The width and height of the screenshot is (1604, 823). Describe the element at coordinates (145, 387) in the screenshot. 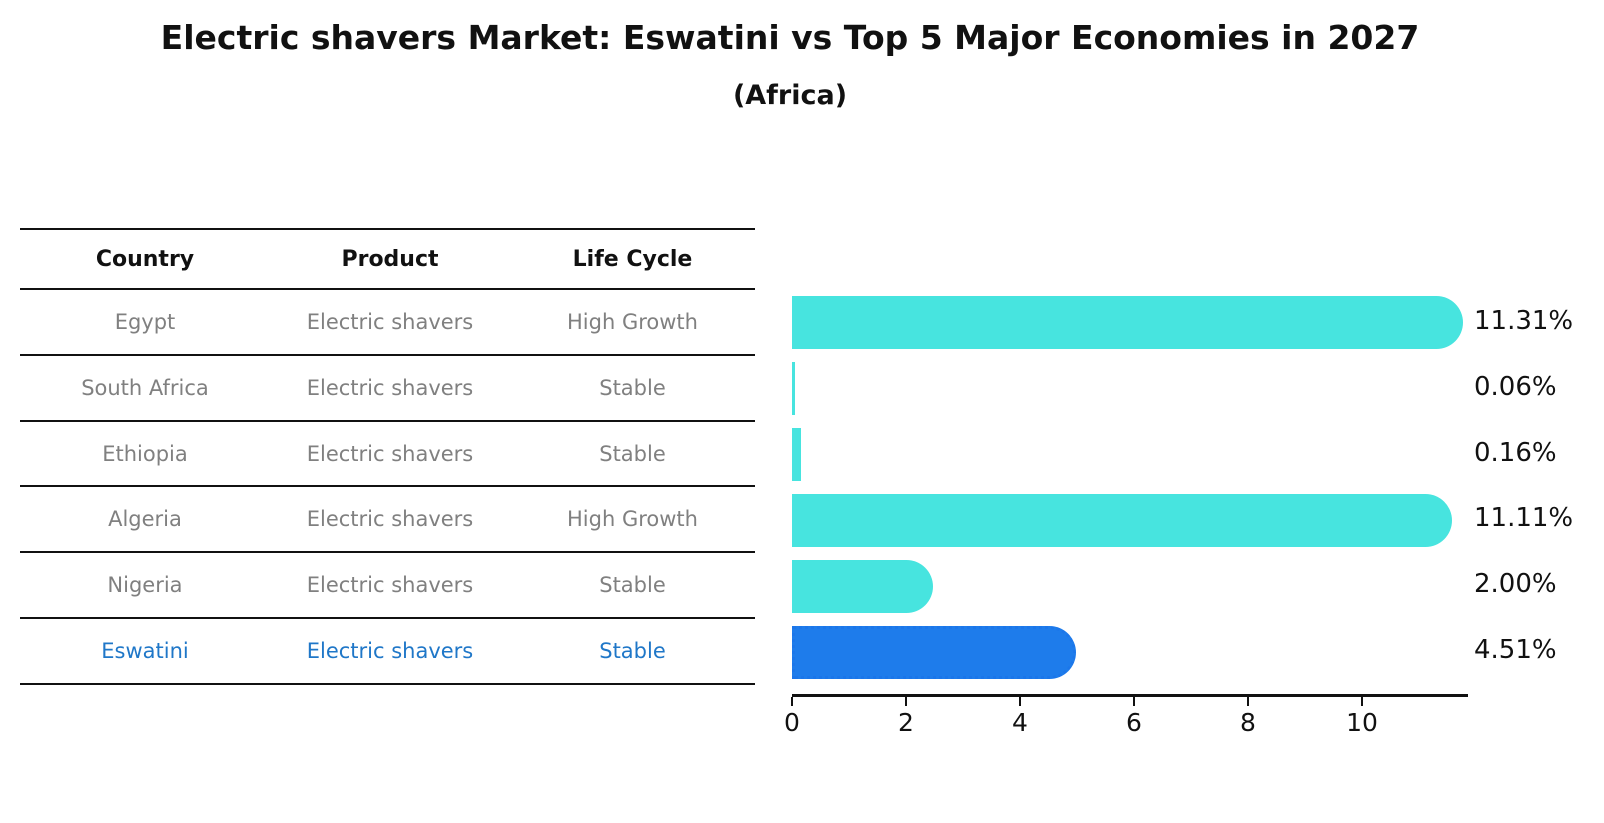

I see `country-cell: South Africa` at that location.